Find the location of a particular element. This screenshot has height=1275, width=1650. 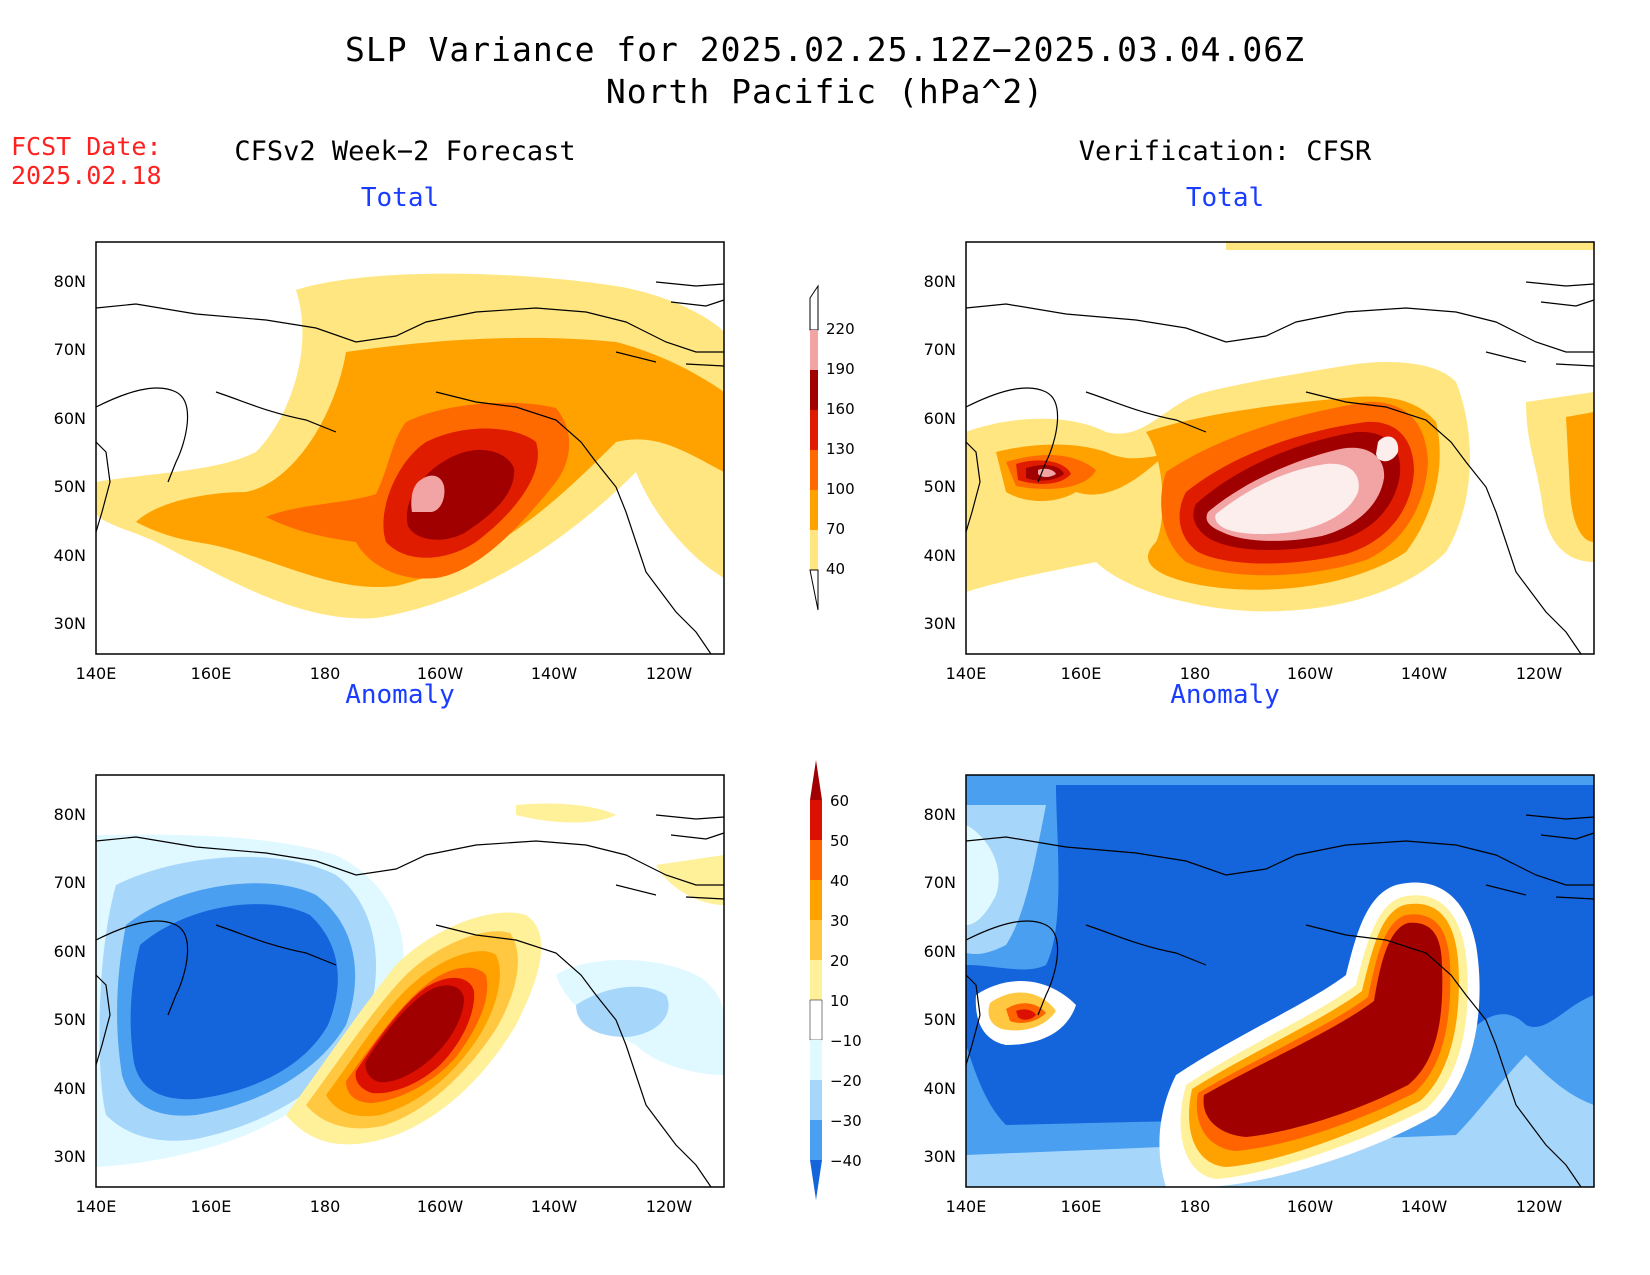

cbar-label: −30 is located at coordinates (846, 1121).